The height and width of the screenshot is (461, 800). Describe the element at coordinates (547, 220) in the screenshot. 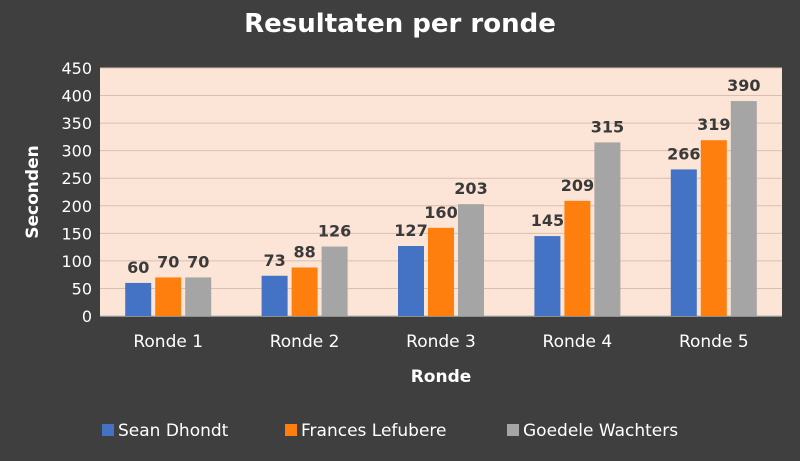

I see `data-label: 145` at that location.